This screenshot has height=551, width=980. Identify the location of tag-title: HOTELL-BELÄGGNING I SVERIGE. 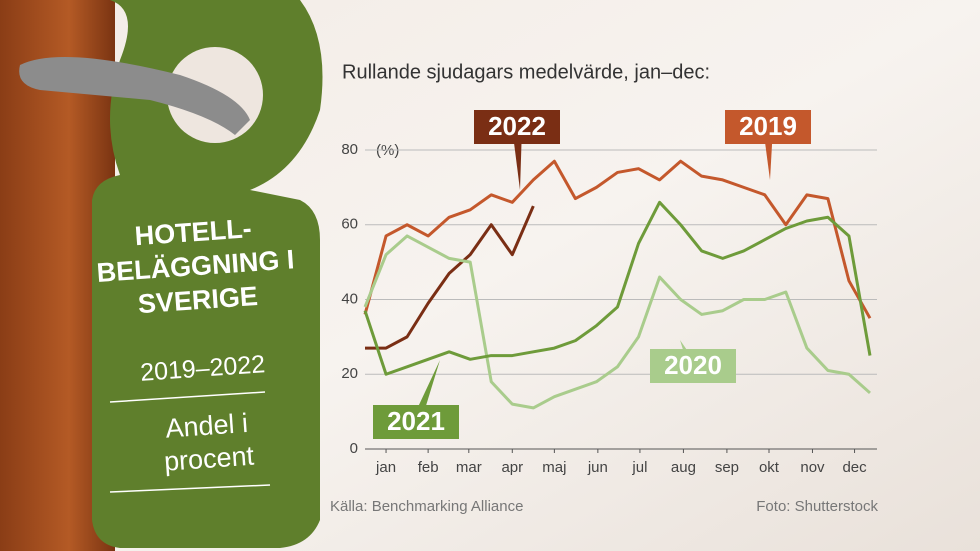
(195, 266).